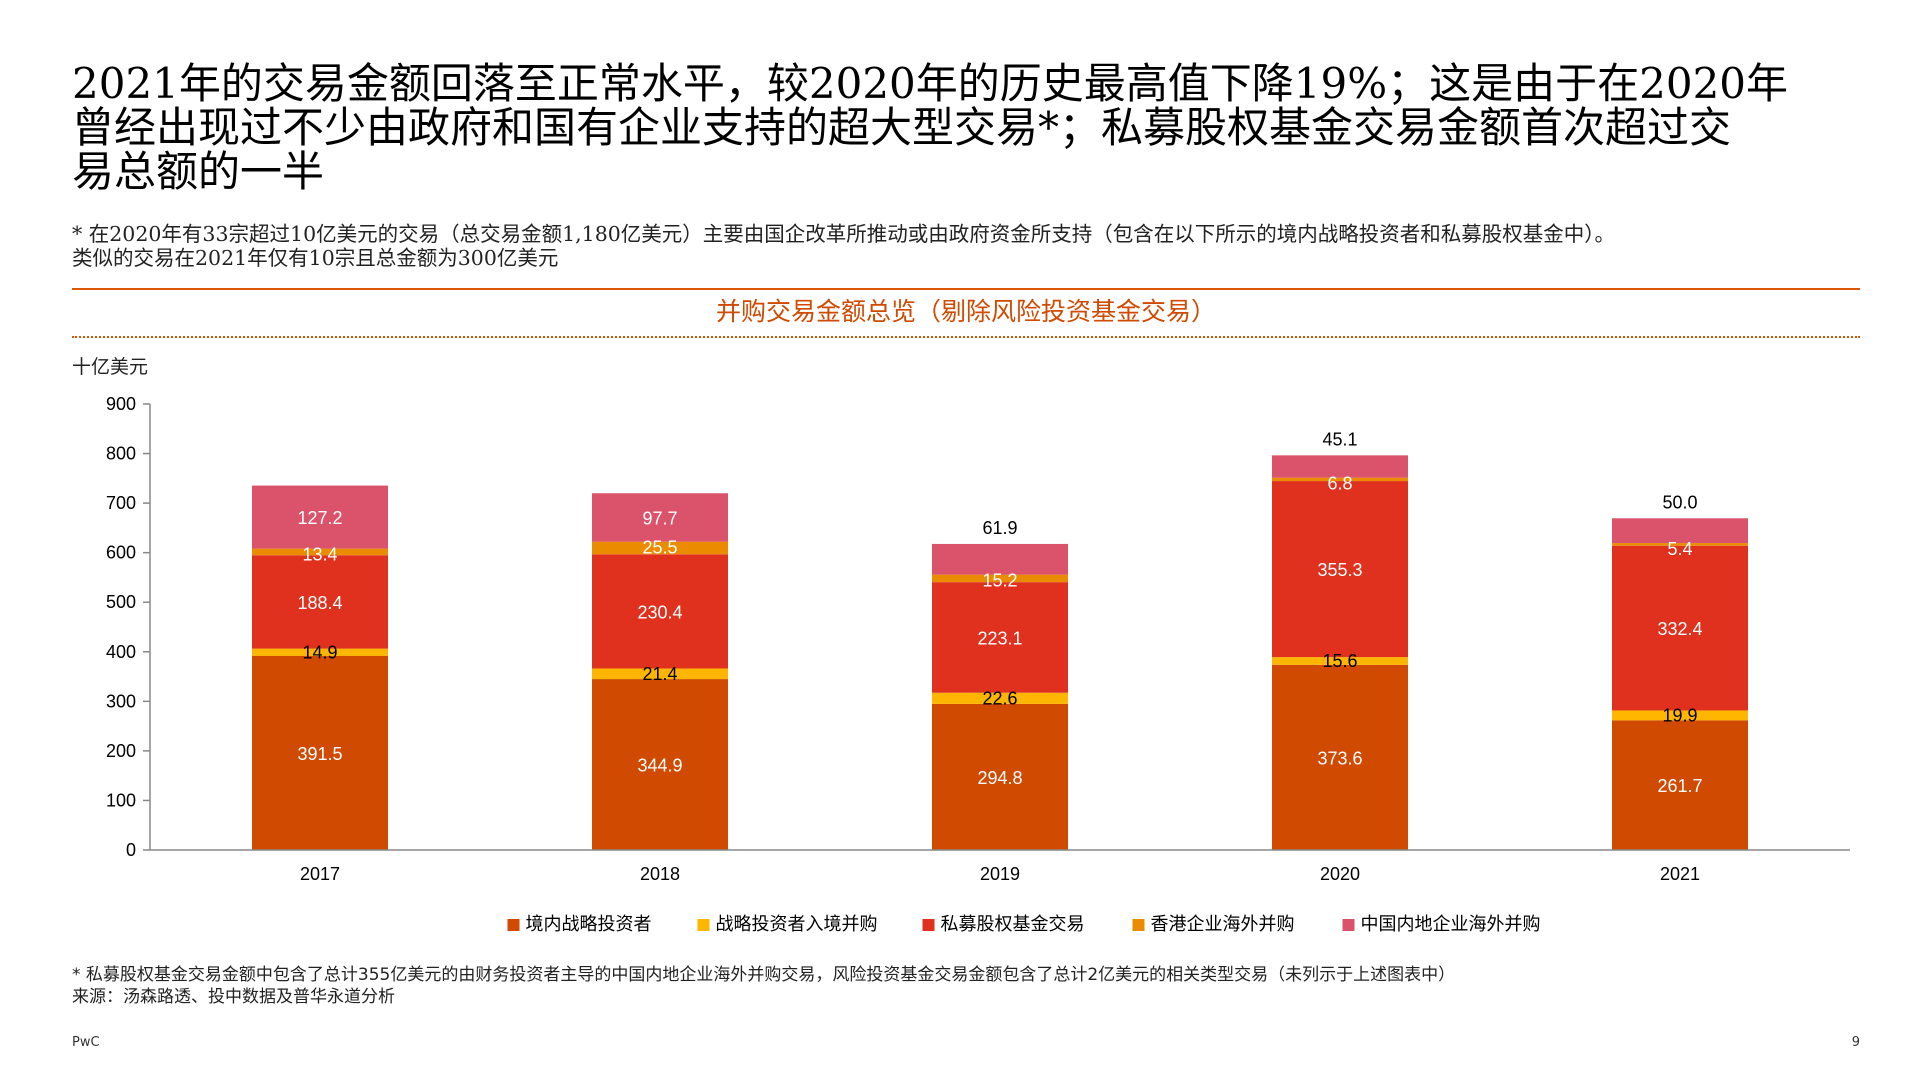 The image size is (1920, 1080). Describe the element at coordinates (902, 127) in the screenshot. I see `headline-line-2: 曾经出现过不少由政府和国有企业支持的超大型交易*；私募股权基金交易金额首次超过交` at that location.